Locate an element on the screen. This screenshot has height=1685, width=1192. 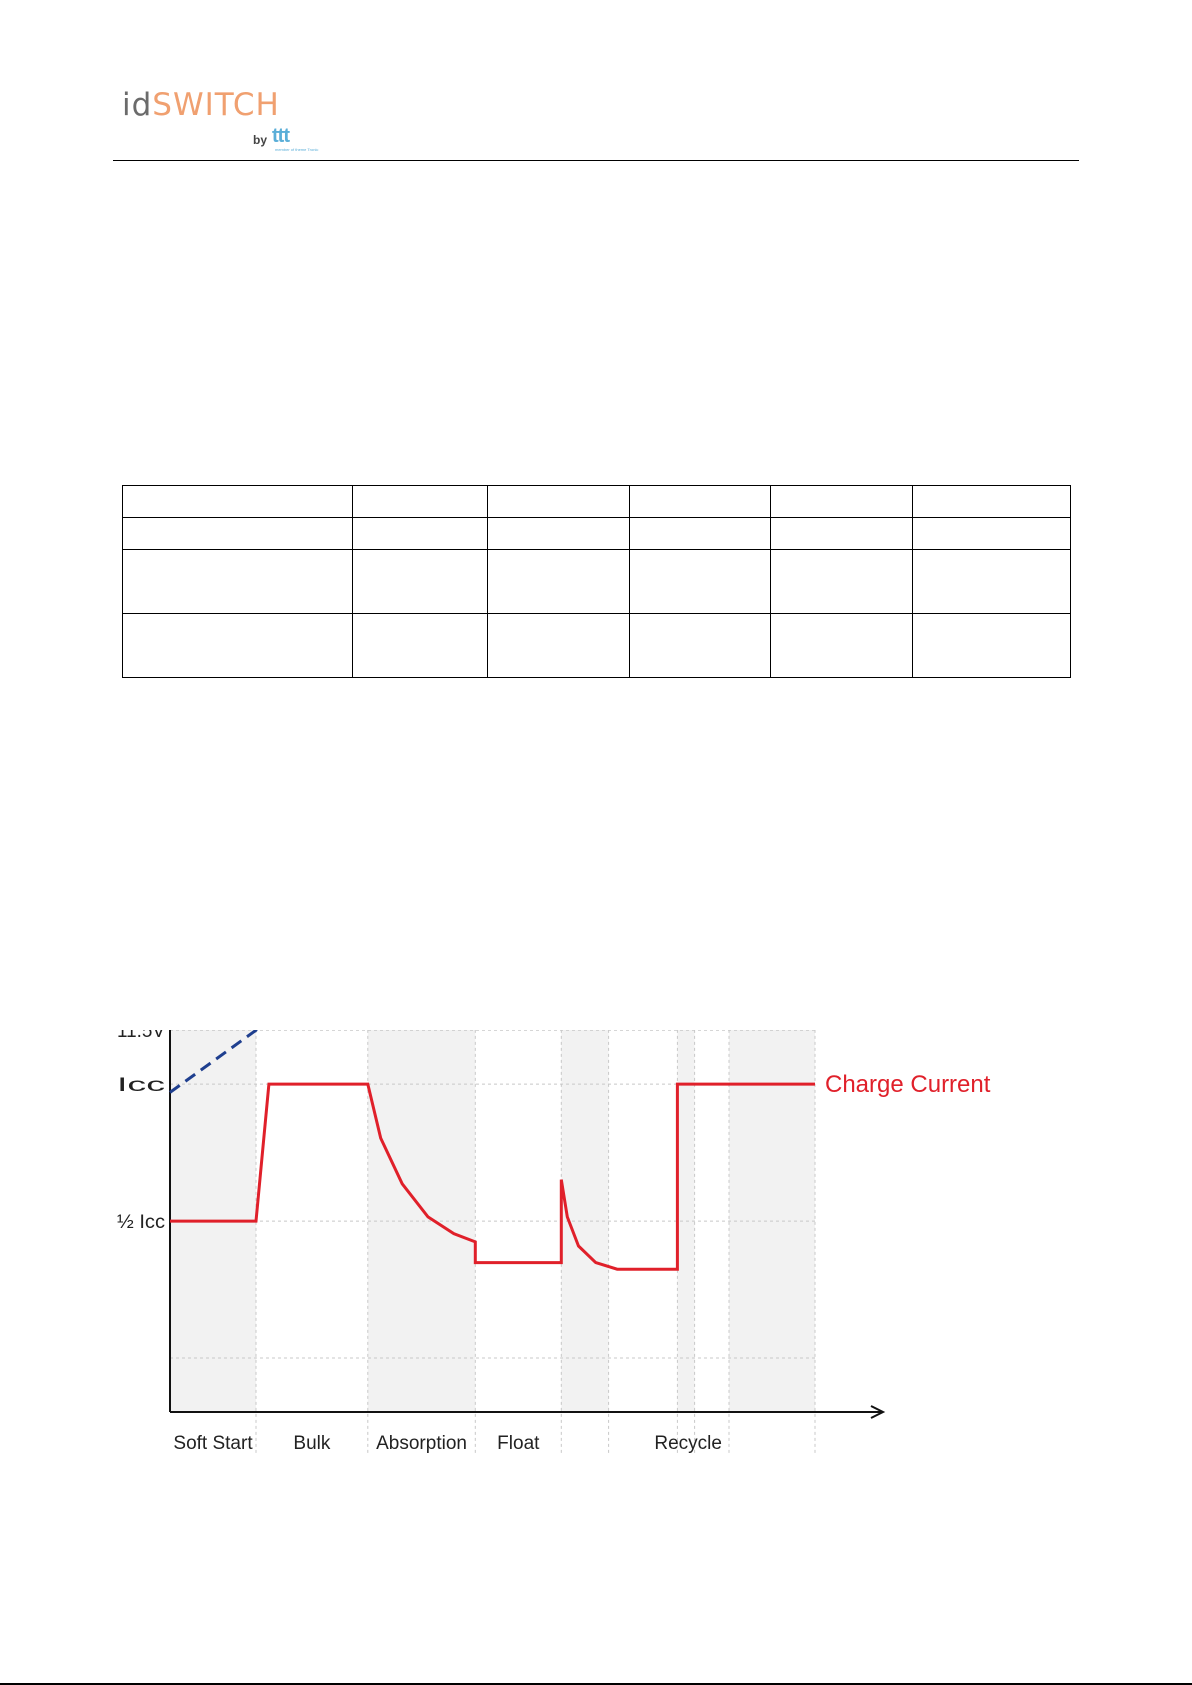
header-divider is located at coordinates (596, 160).